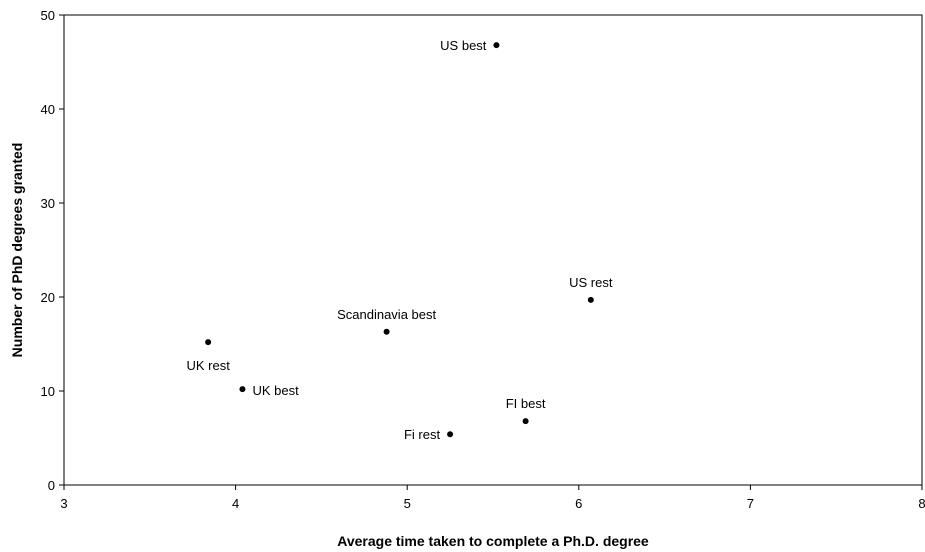 This screenshot has width=925, height=552. What do you see at coordinates (386, 314) in the screenshot?
I see `data-label: Scandinavia best` at bounding box center [386, 314].